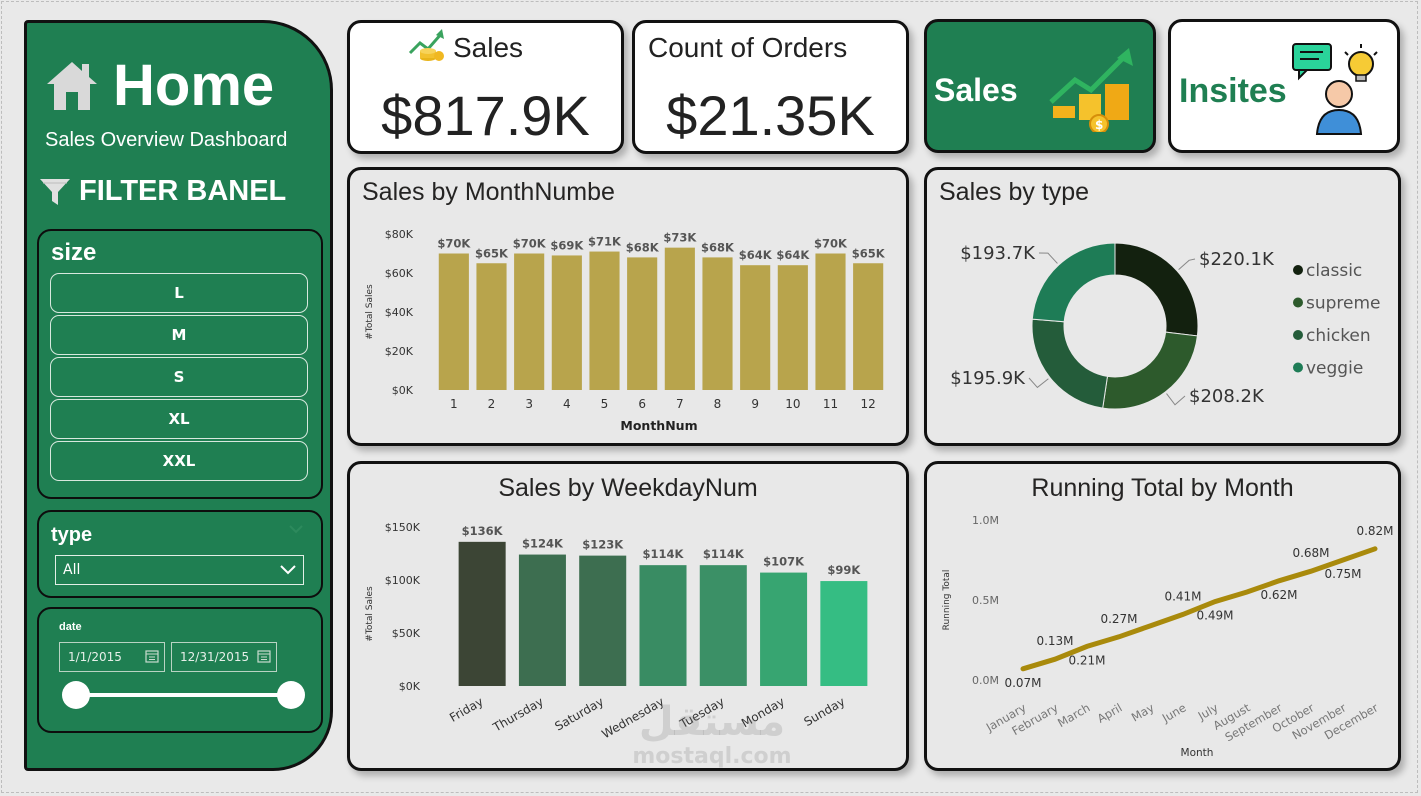 The height and width of the screenshot is (796, 1421). I want to click on sales-kpi-label: Sales, so click(488, 47).